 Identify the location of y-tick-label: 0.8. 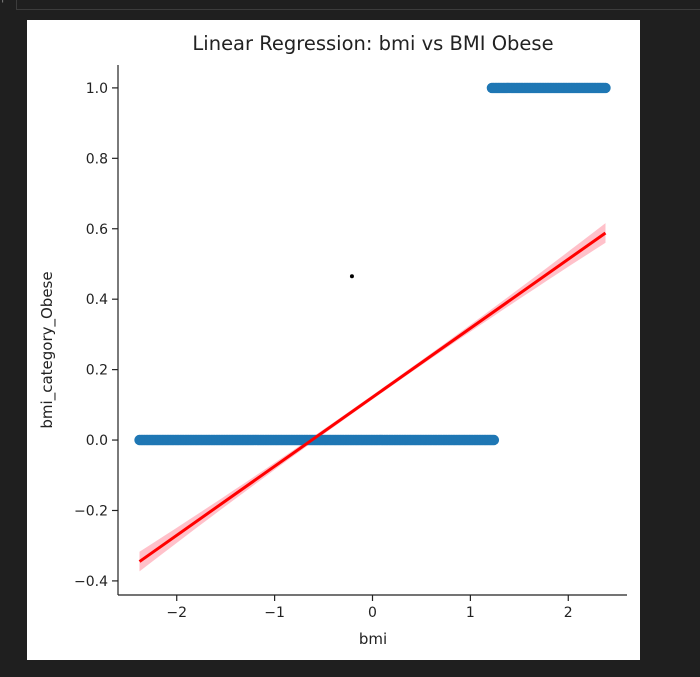
(97, 159).